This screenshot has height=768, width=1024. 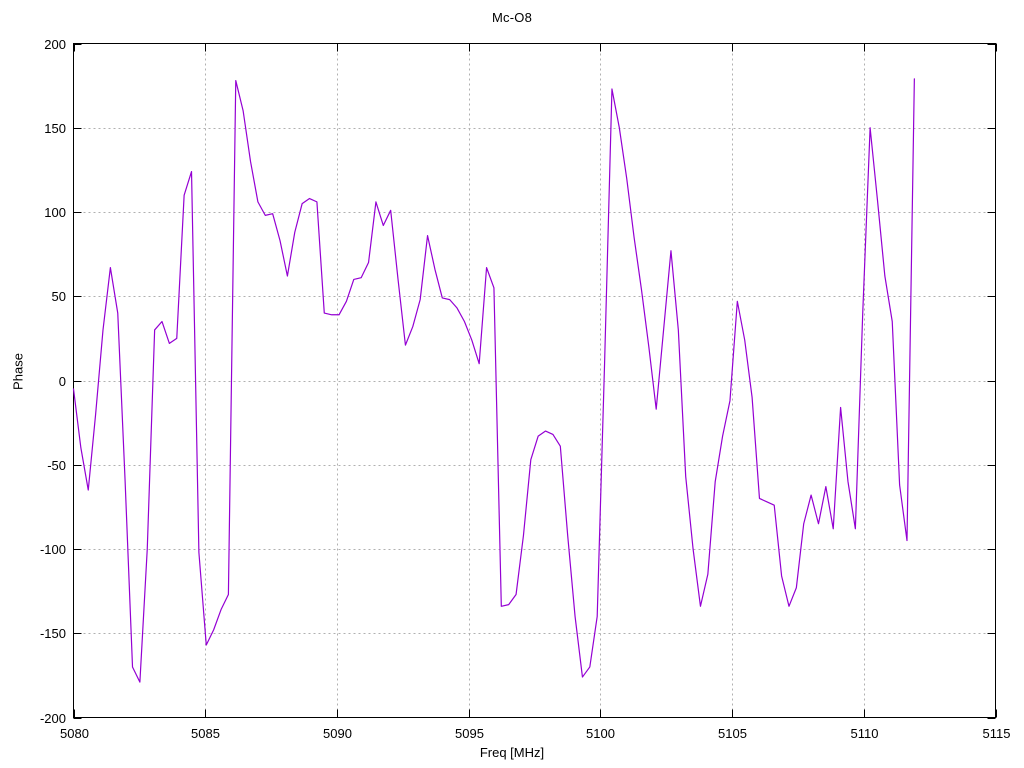 I want to click on x-tick-label: 5095, so click(x=469, y=733).